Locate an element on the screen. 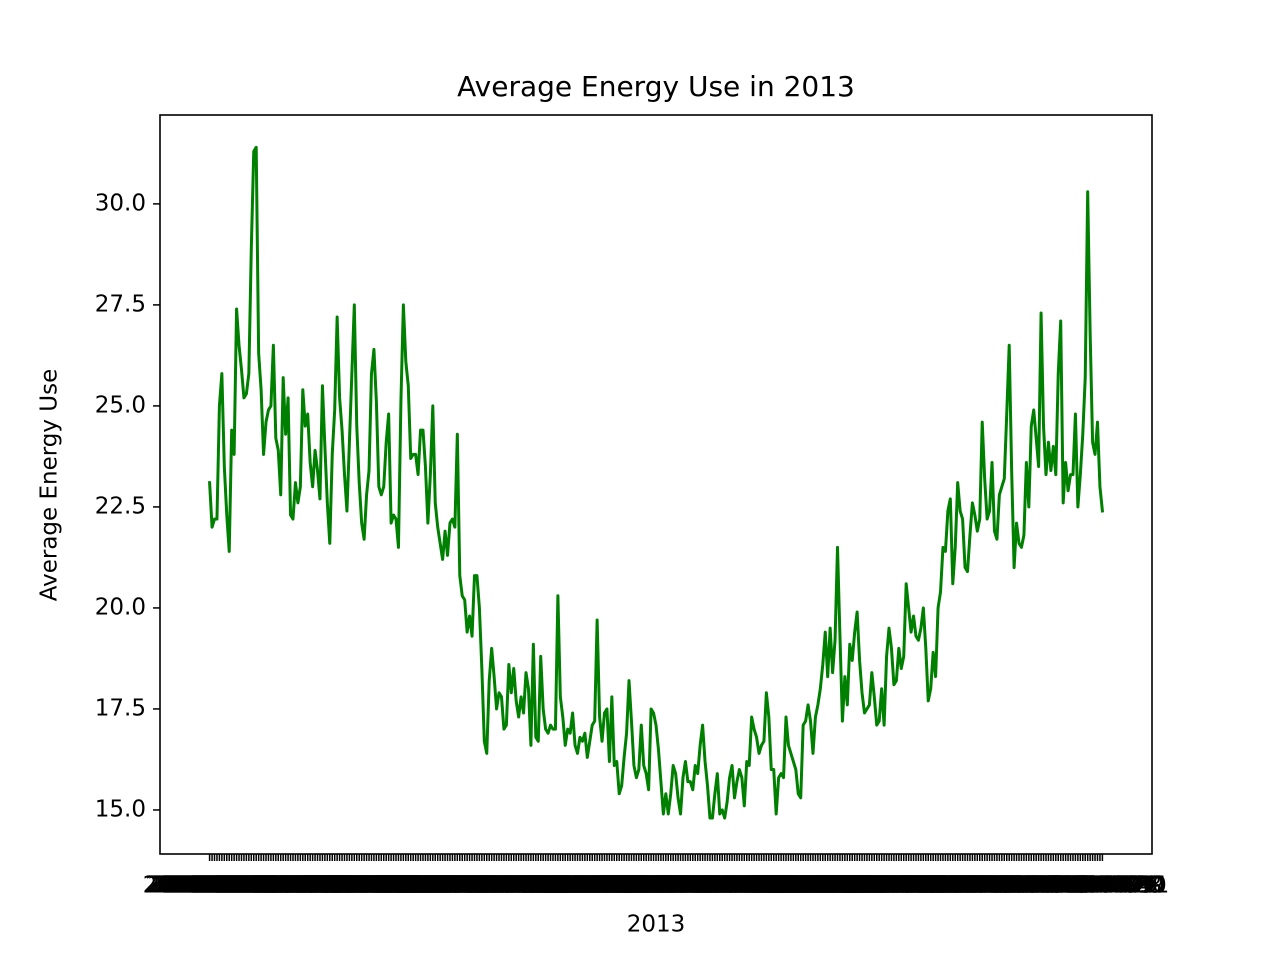 Image resolution: width=1280 pixels, height=964 pixels. x-tick-label: 2013-07-09 is located at coordinates (673, 886).